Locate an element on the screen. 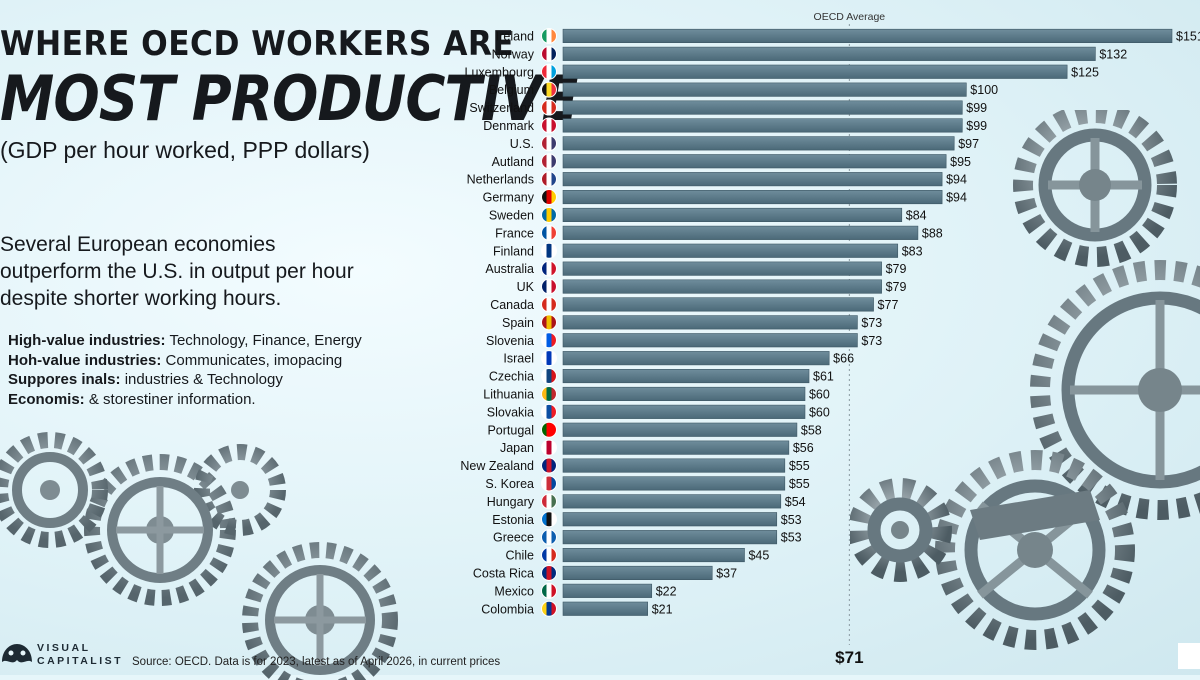 This screenshot has width=1200, height=680. bar-value-label: $79 is located at coordinates (896, 269).